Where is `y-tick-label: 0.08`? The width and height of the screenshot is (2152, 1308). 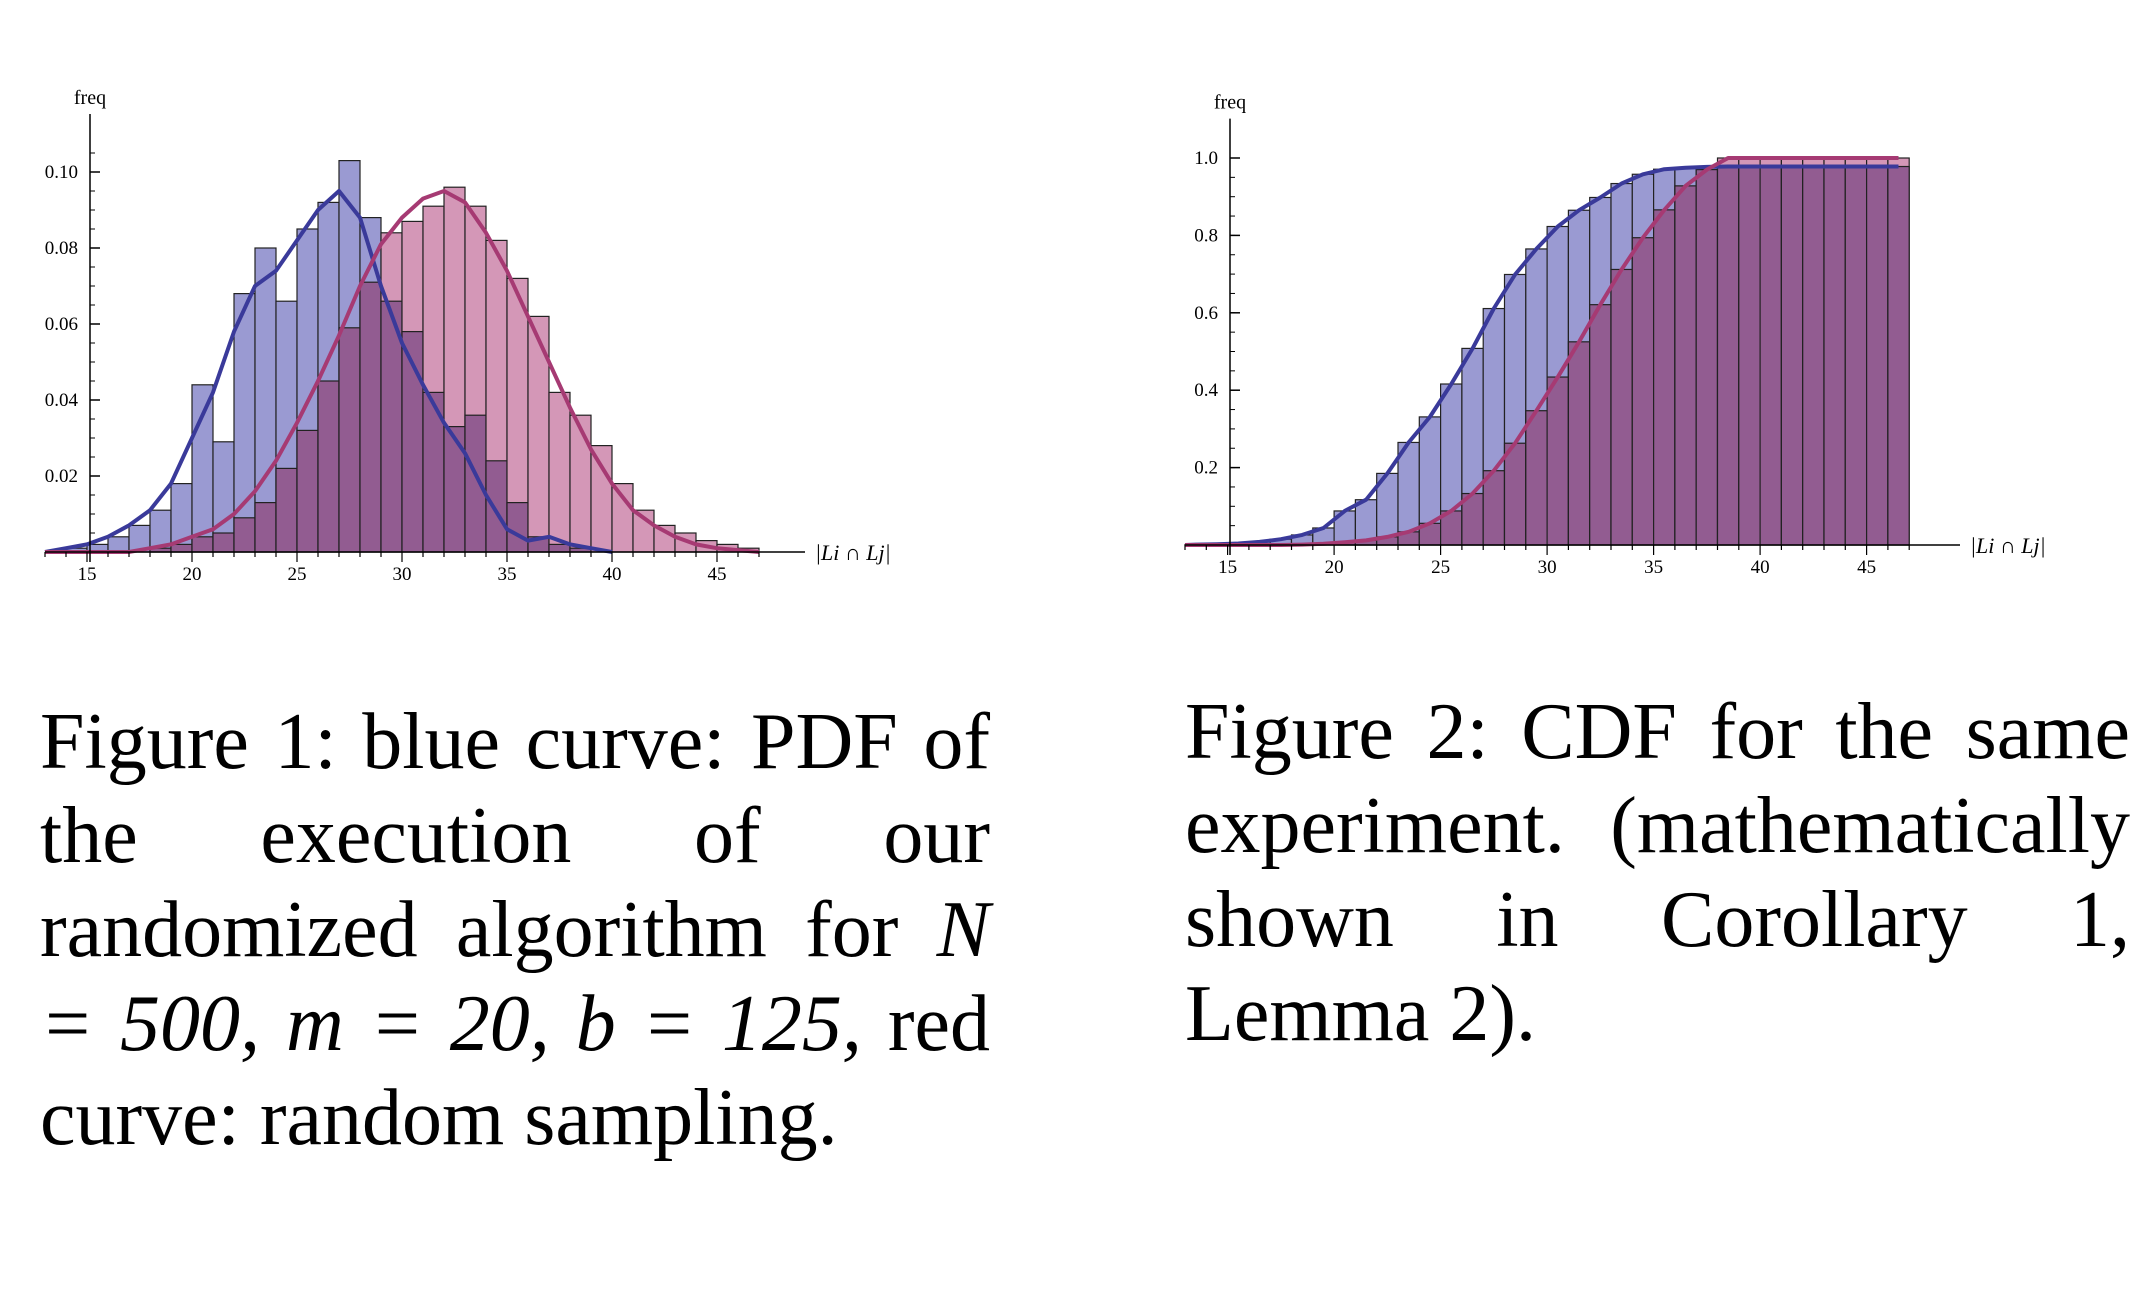
y-tick-label: 0.08 is located at coordinates (61, 248).